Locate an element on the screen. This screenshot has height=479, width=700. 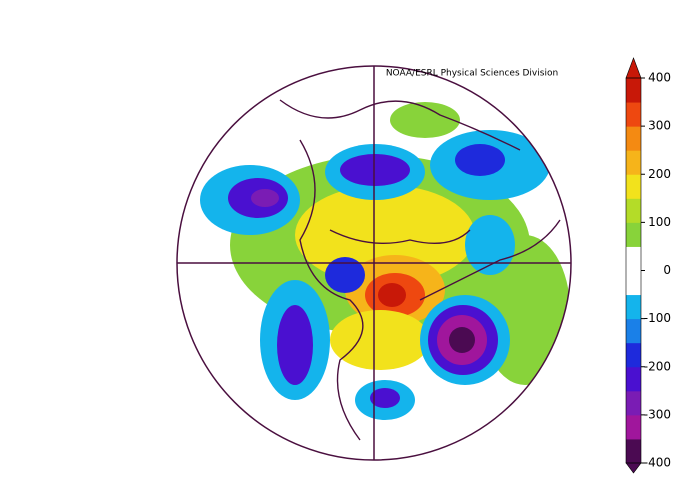
colorbar-top-arrow is located at coordinates (633, 68).